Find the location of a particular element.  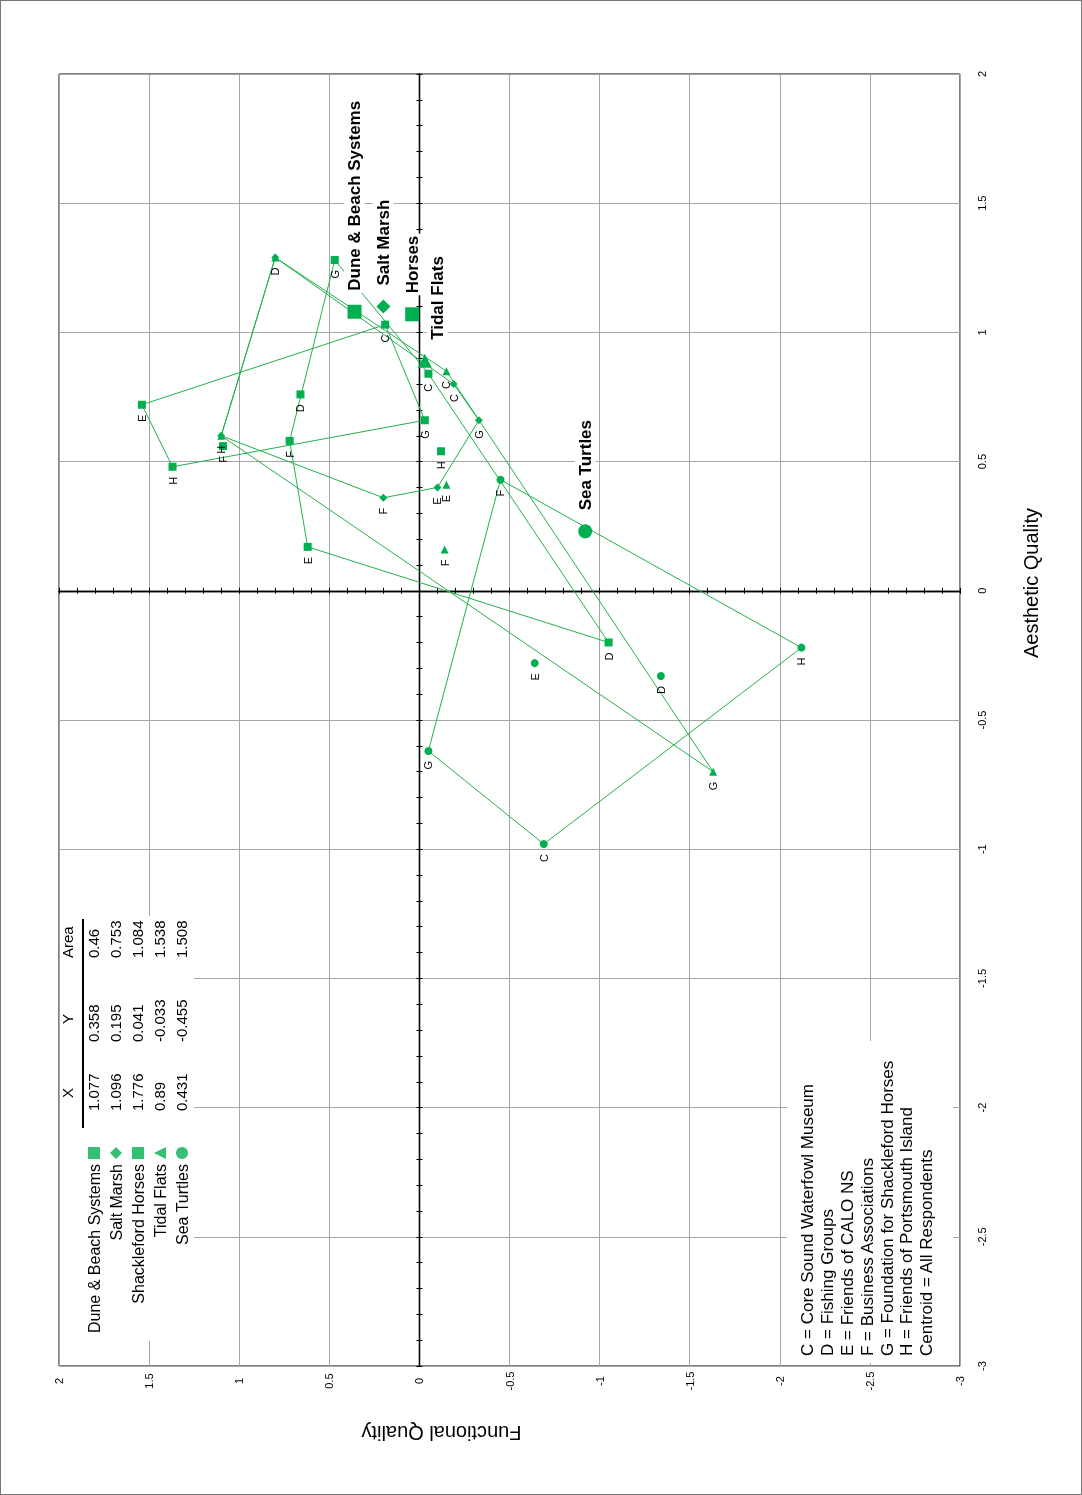

y-tick-label: -1.5 is located at coordinates (981, 978).